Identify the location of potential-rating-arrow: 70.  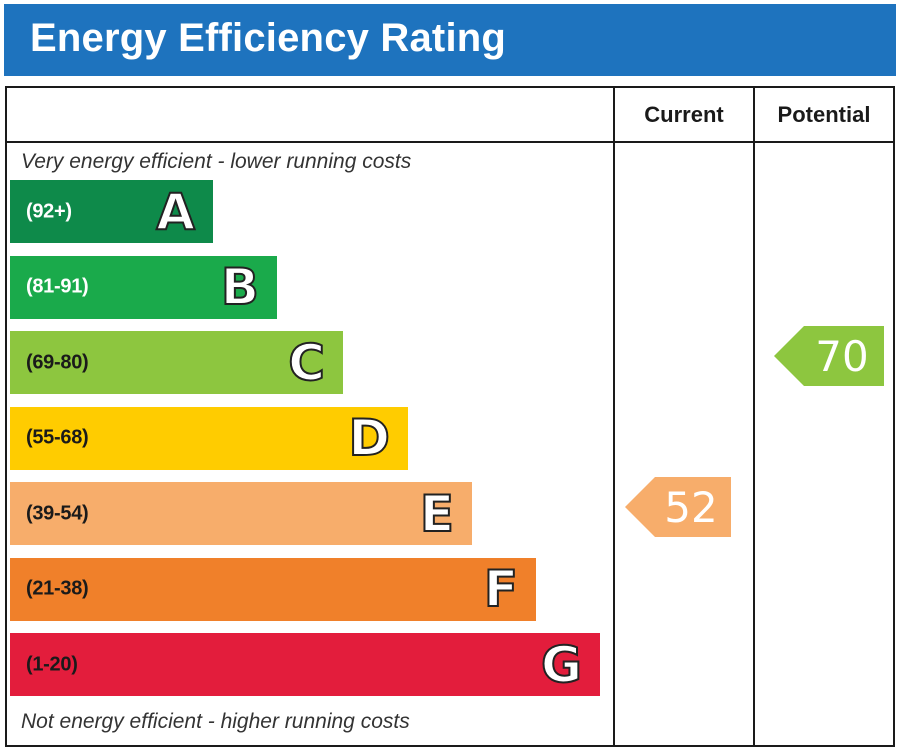
(829, 356).